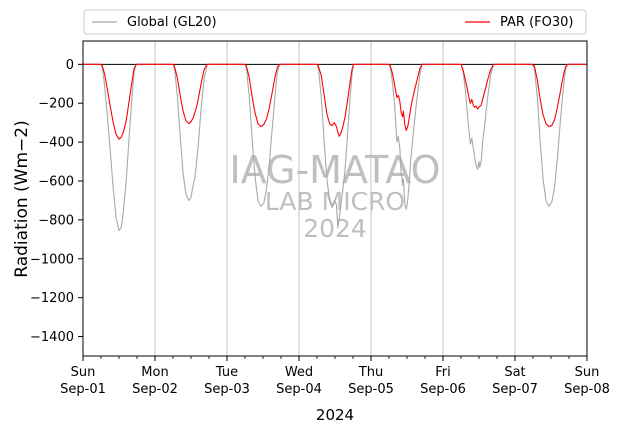 The height and width of the screenshot is (433, 621). What do you see at coordinates (443, 389) in the screenshot?
I see `x-tick-label-date-5: Sep-06` at bounding box center [443, 389].